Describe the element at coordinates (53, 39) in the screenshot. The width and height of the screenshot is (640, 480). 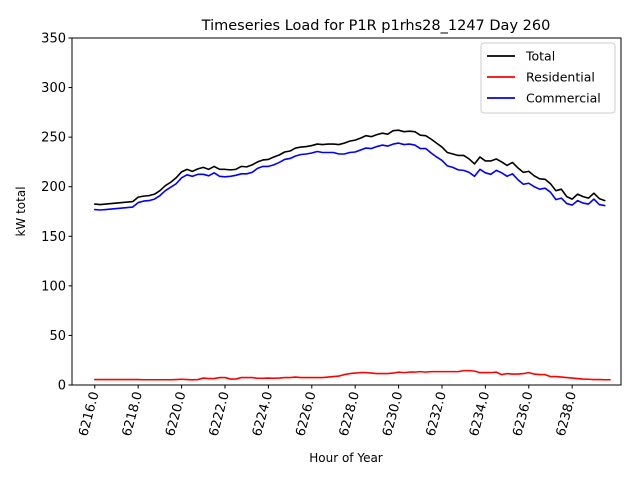
I see `y-tick-label: 350` at that location.